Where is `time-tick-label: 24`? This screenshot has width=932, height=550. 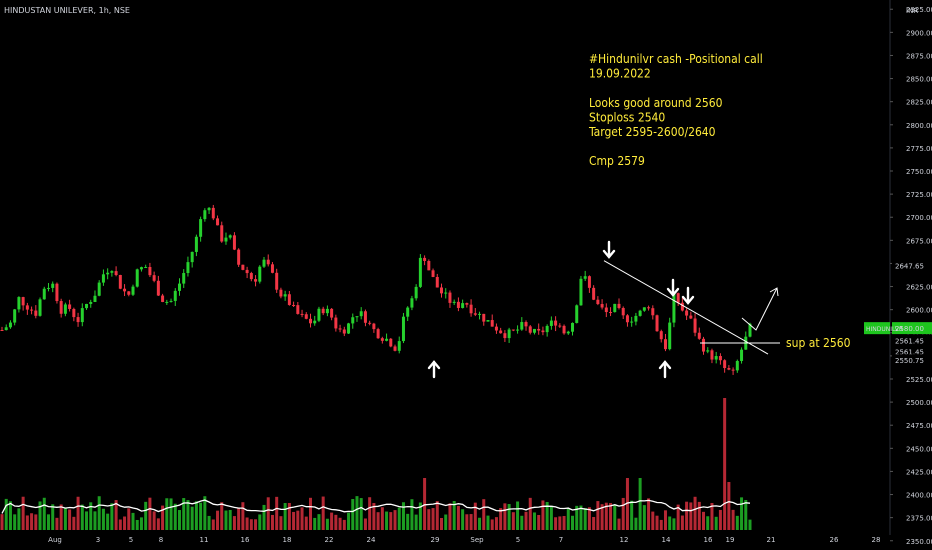
time-tick-label: 24 is located at coordinates (371, 540).